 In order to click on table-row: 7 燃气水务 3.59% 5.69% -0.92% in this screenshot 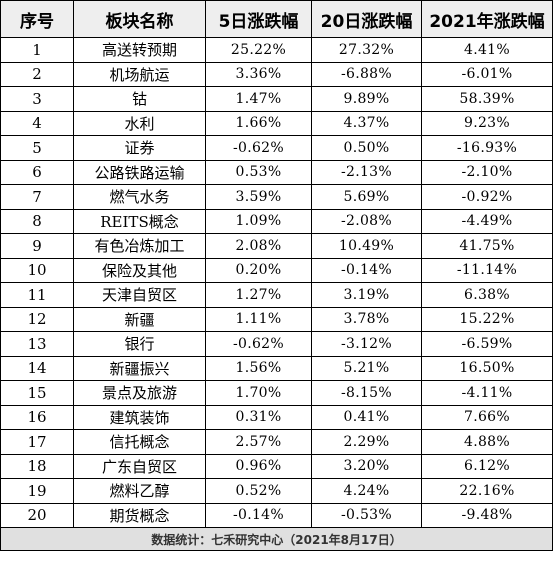, I will do `click(276, 197)`.